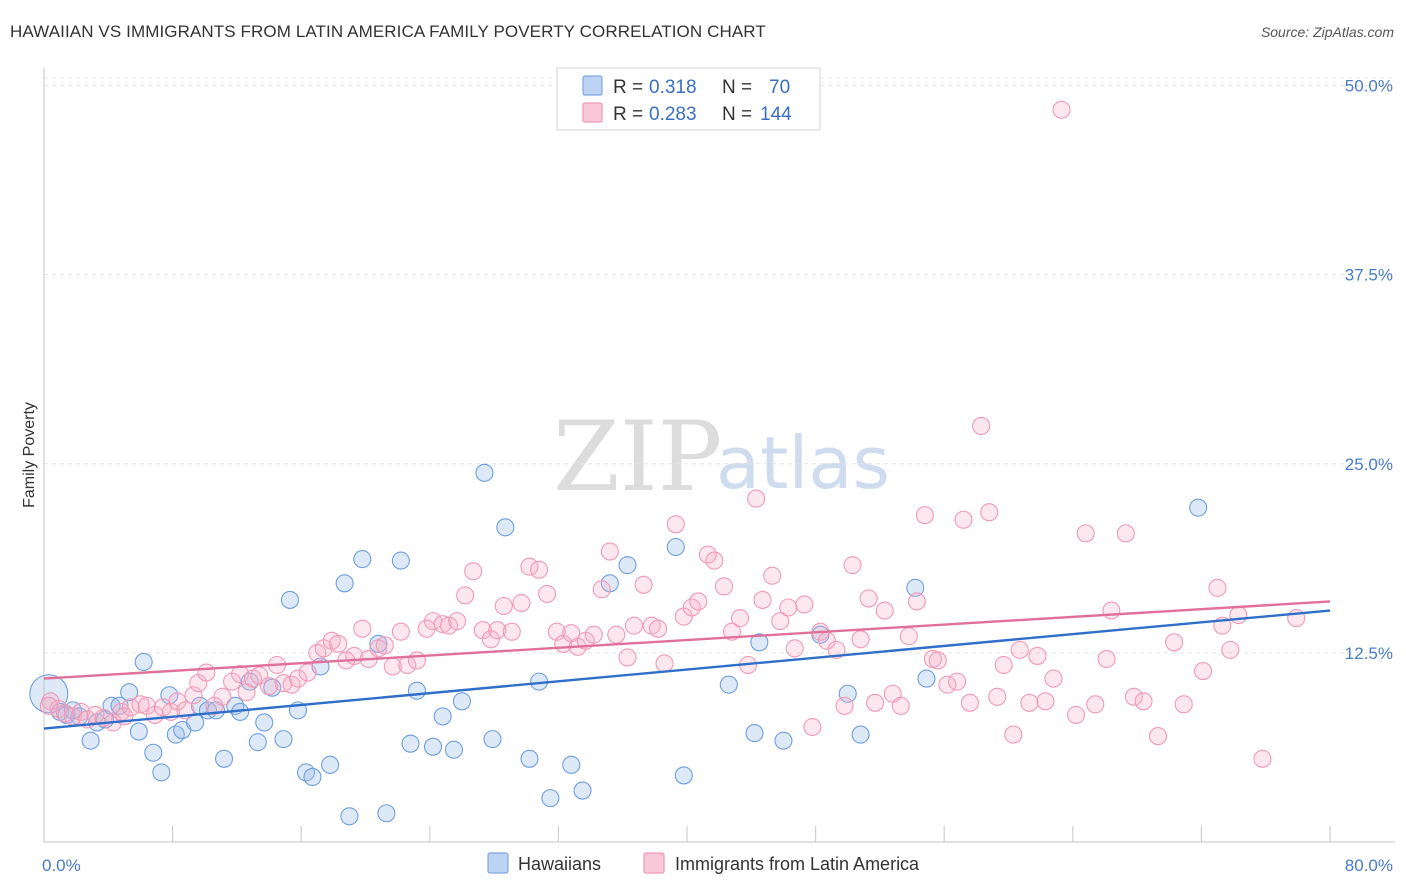 This screenshot has width=1406, height=892. What do you see at coordinates (737, 87) in the screenshot?
I see `legend-n-label: N =` at bounding box center [737, 87].